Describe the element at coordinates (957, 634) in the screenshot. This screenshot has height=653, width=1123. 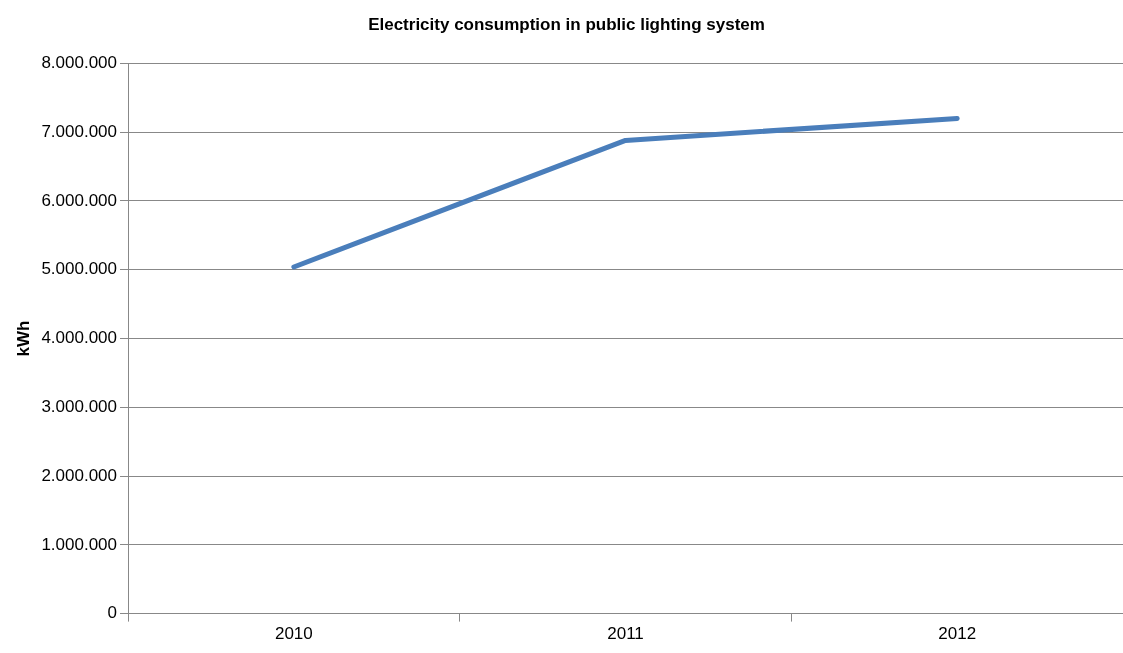
I see `x-tick-label: 2012` at that location.